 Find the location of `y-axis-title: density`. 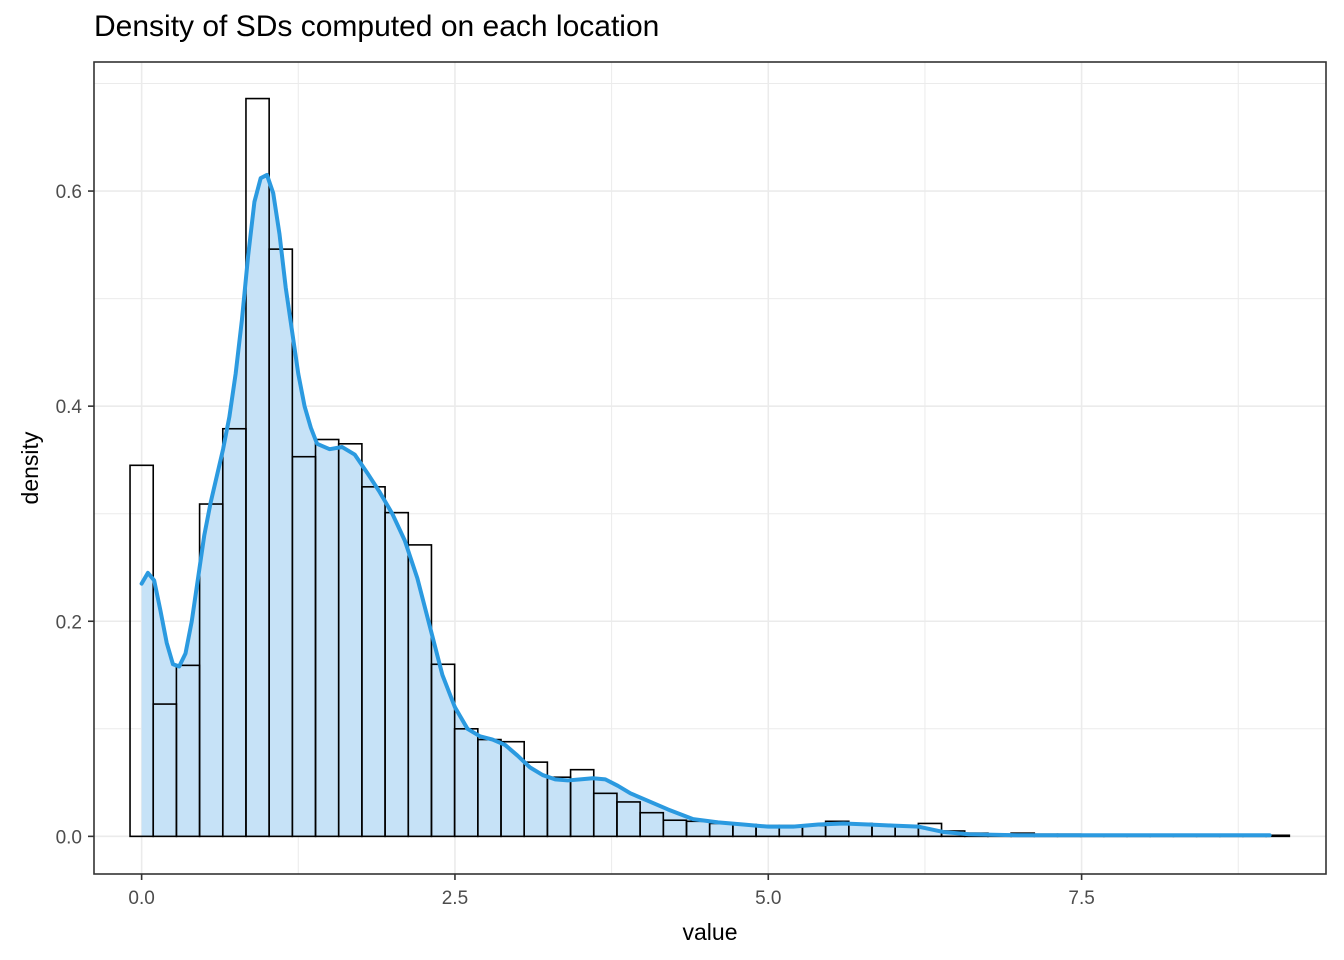

y-axis-title: density is located at coordinates (30, 467).